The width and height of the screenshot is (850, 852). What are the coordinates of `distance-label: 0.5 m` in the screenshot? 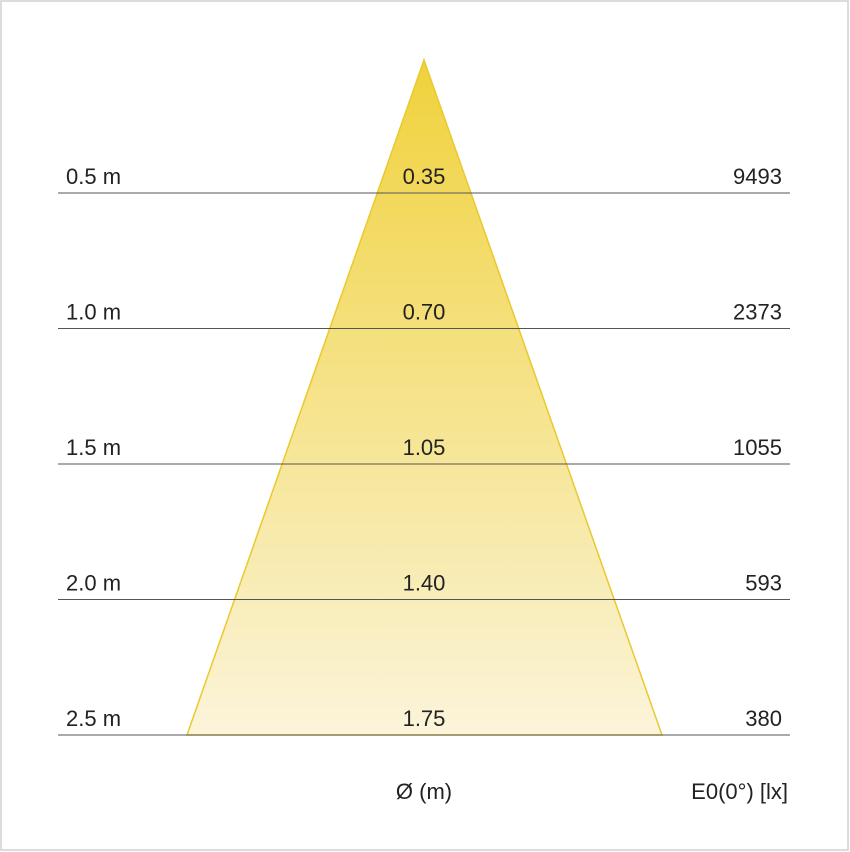 It's located at (93, 176).